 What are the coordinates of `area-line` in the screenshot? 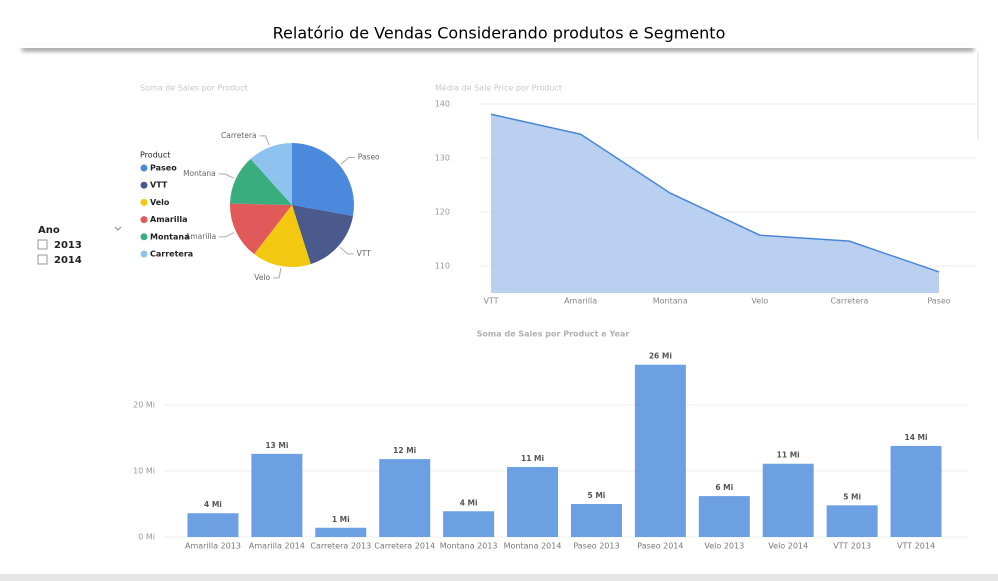 It's located at (715, 193).